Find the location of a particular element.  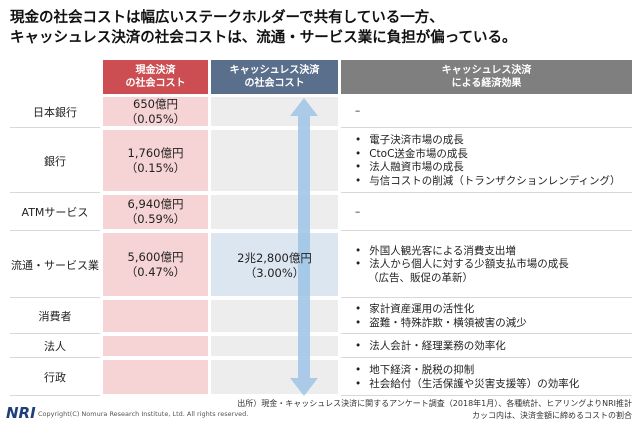

cash-cost: 5,600億円 is located at coordinates (155, 256).